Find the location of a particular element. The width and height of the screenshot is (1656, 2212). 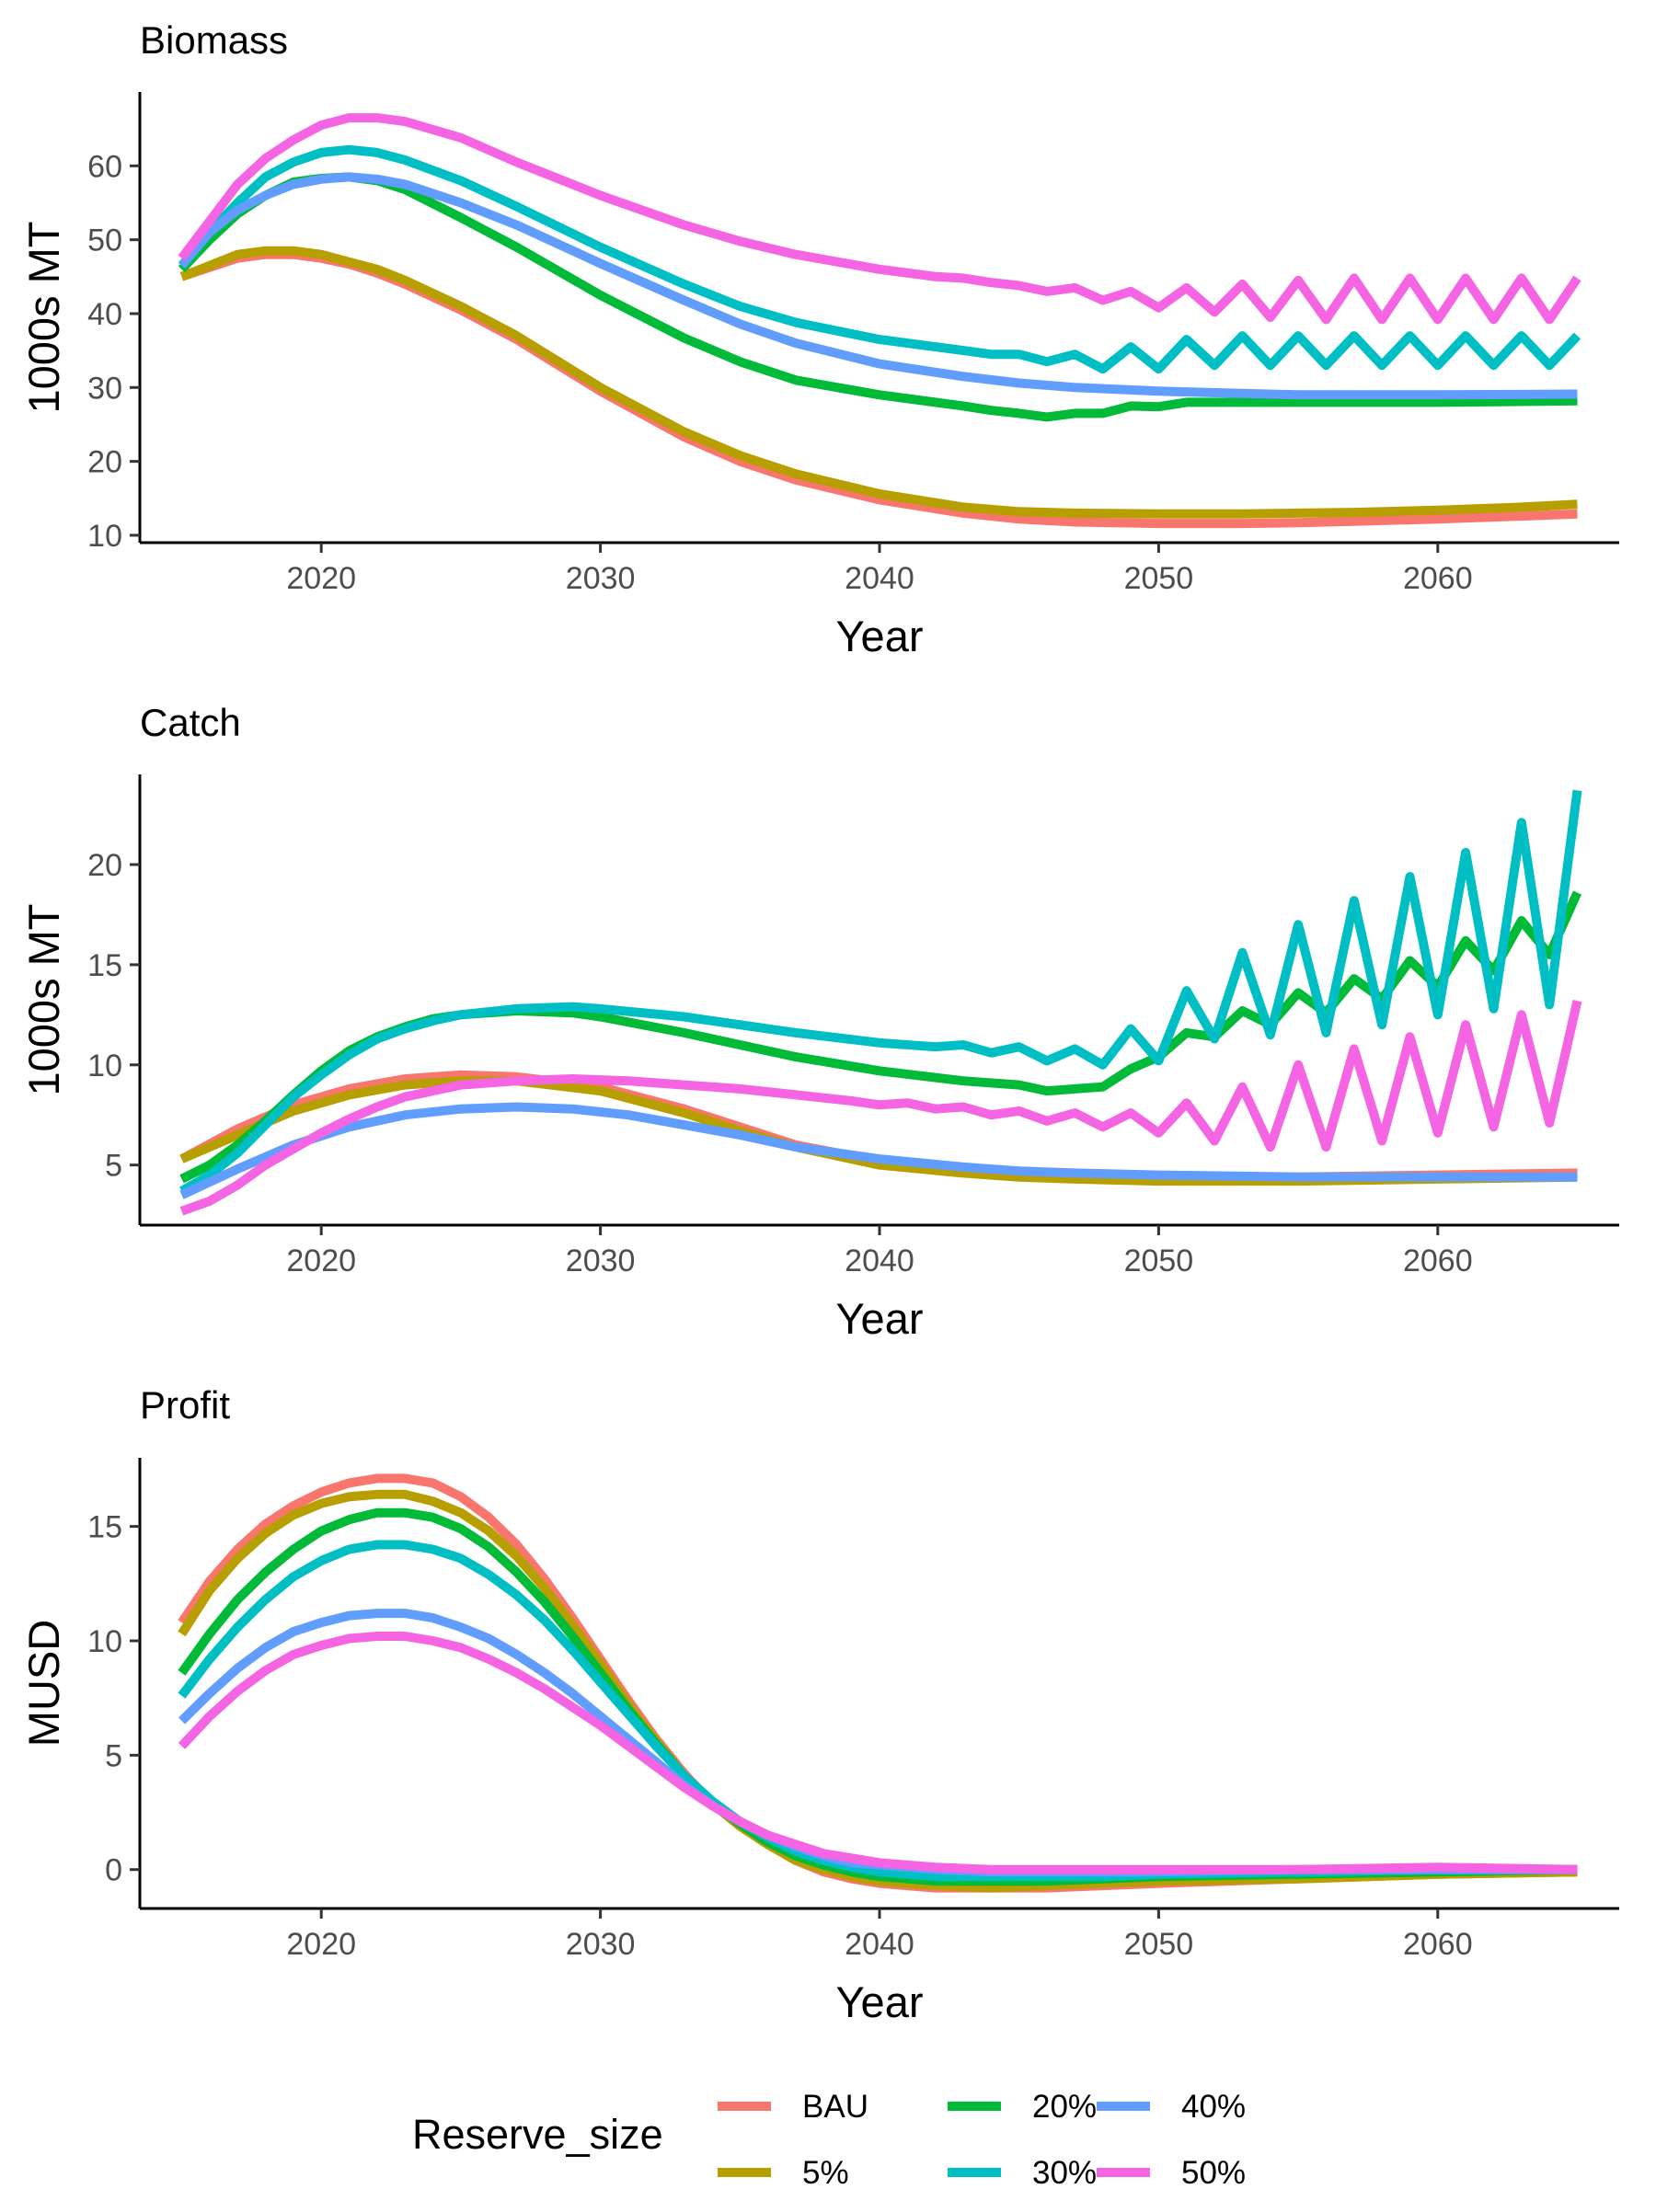

profit-series-50pct is located at coordinates (878, 1753).